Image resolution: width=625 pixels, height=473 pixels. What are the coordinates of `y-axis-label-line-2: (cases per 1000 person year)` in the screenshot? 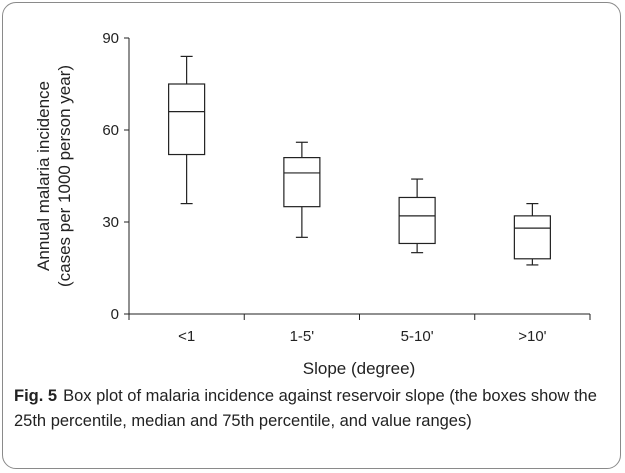 It's located at (64, 176).